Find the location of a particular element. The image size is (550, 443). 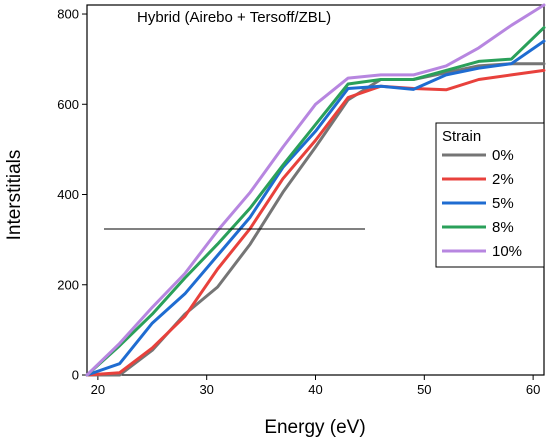

y-tick-label: 600 is located at coordinates (68, 104).